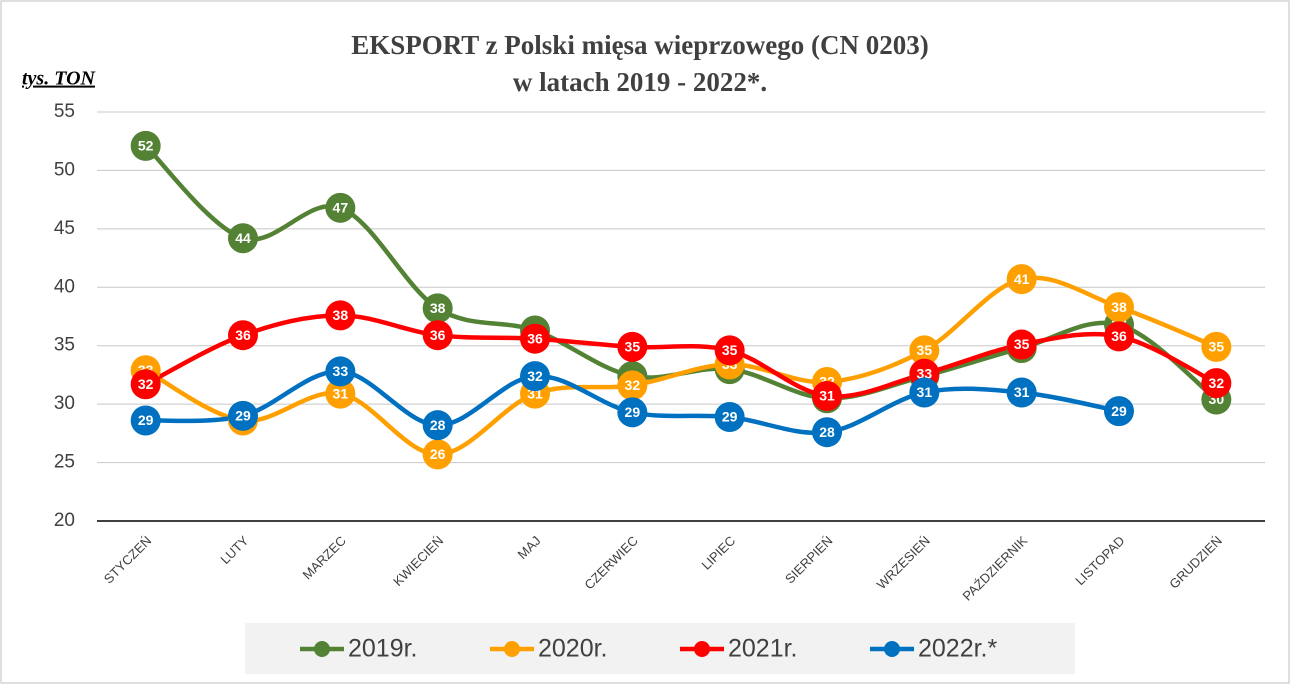  What do you see at coordinates (640, 82) in the screenshot?
I see `chart-subtitle: w latach 2019 - 2022*.` at bounding box center [640, 82].